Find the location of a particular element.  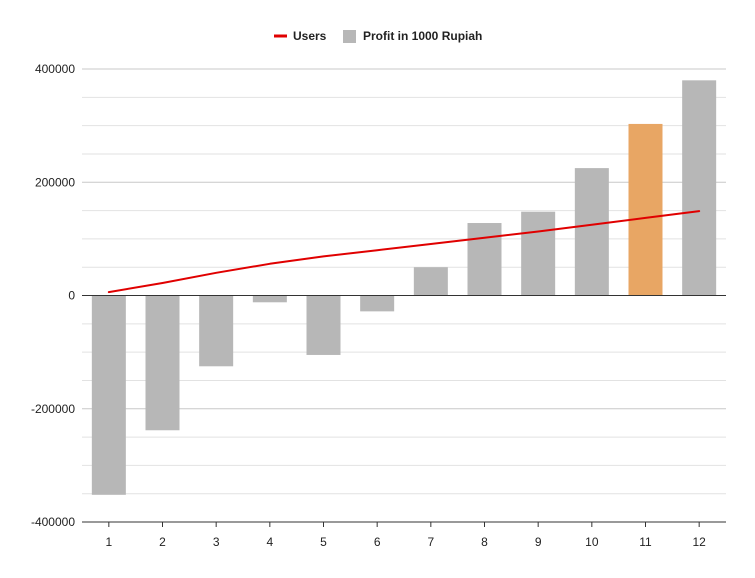

y-tick-label: 200000 is located at coordinates (55, 182).